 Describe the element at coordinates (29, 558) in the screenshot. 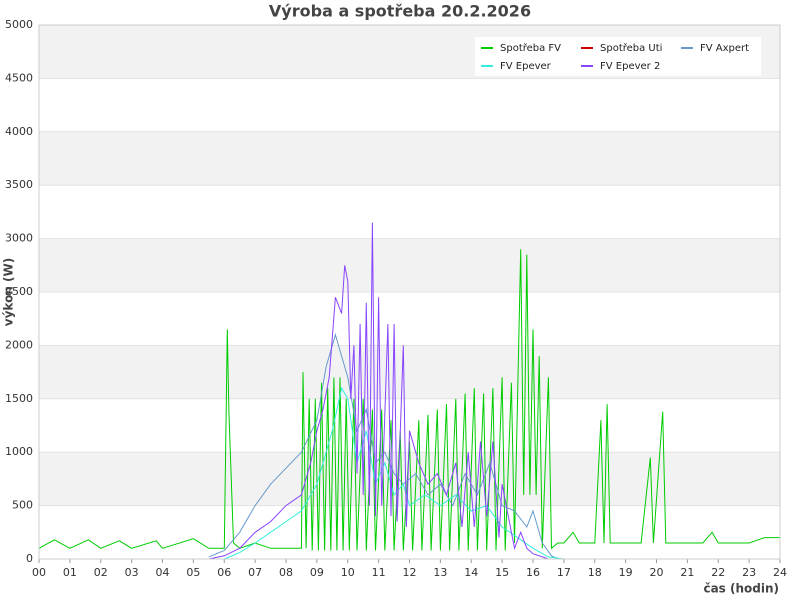

I see `y-tick-label: 0` at that location.